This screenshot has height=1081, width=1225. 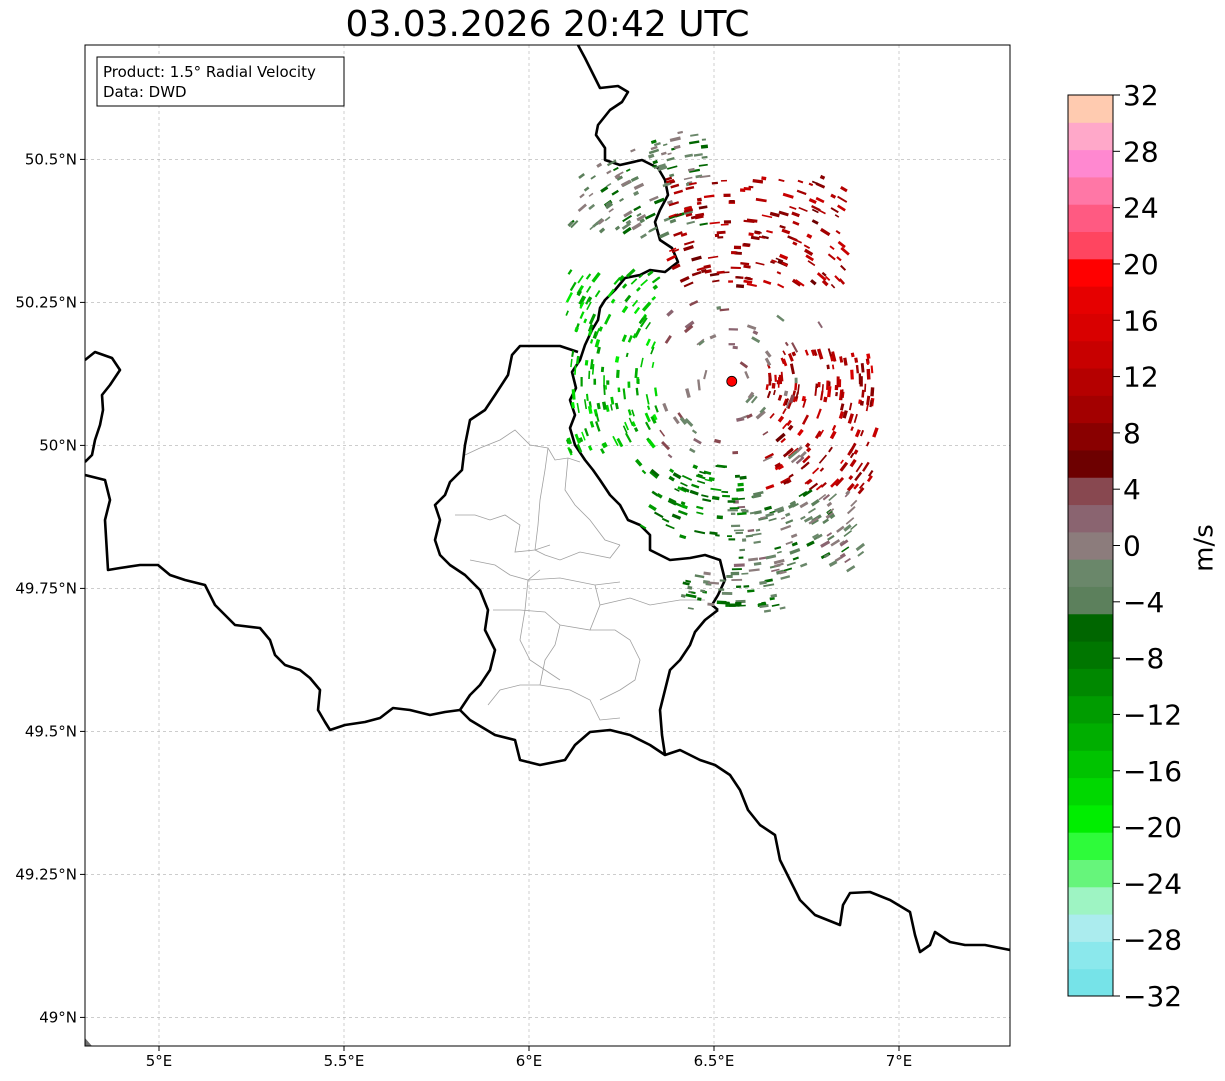 What do you see at coordinates (580, 575) in the screenshot?
I see `admin-boundaries` at bounding box center [580, 575].